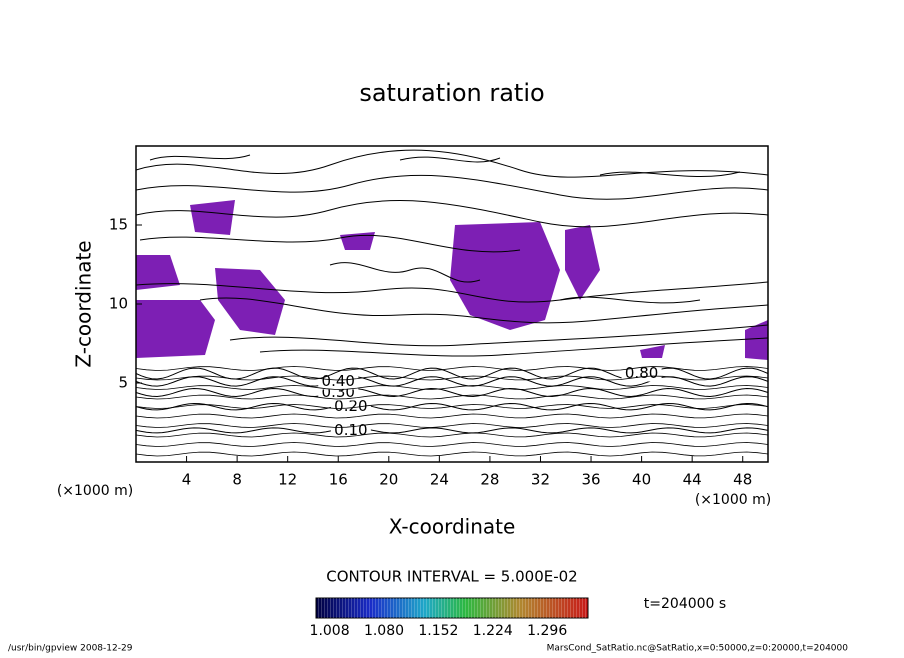 The image size is (904, 658). What do you see at coordinates (330, 631) in the screenshot?
I see `colorbar-tick-label: 1.008` at bounding box center [330, 631].